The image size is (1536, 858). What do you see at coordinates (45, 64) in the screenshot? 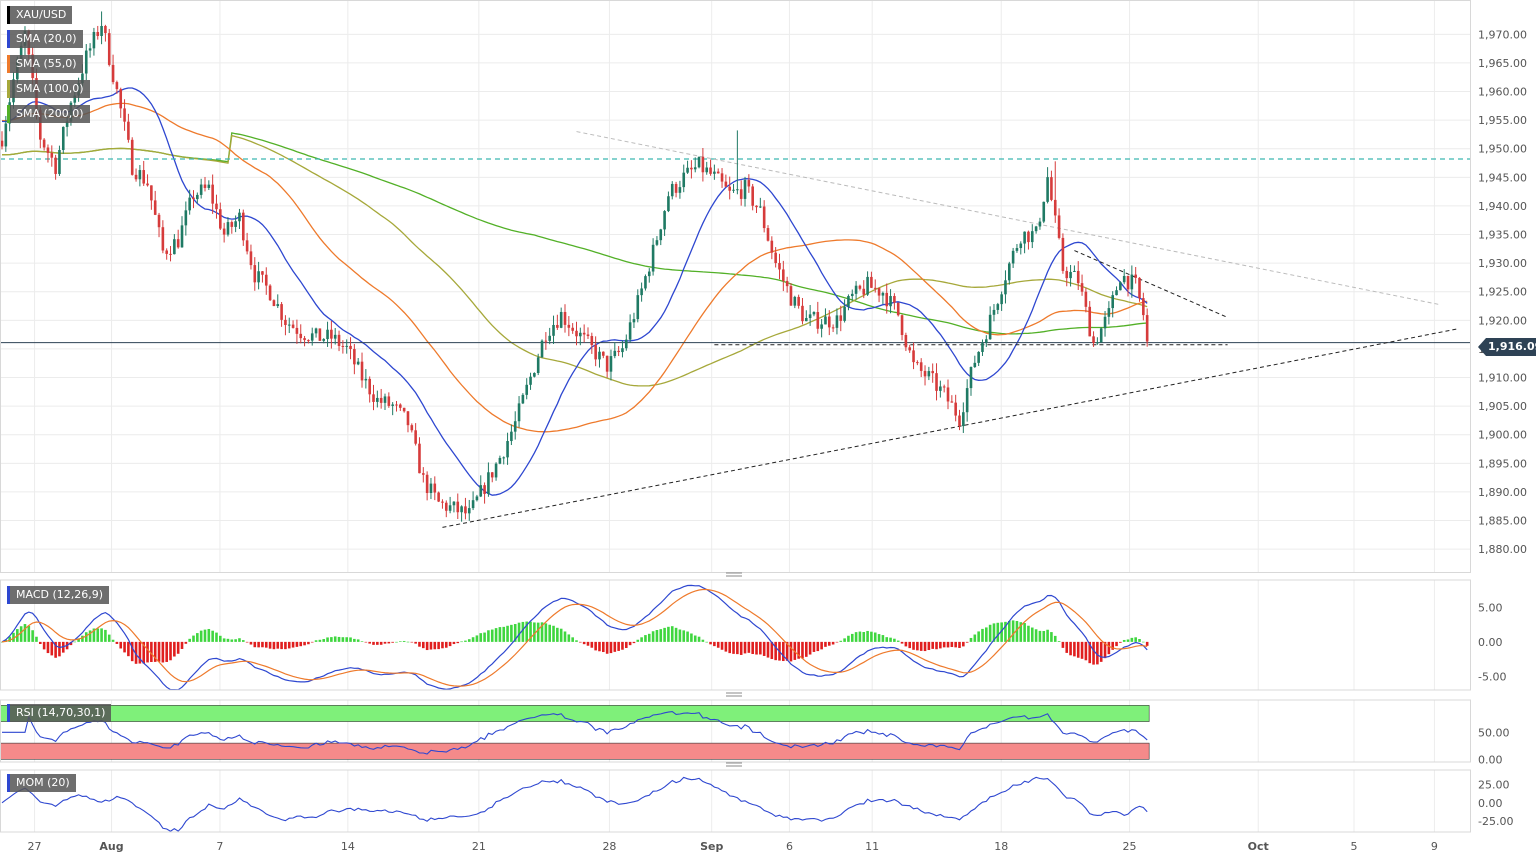
I see `sma55-legend: SMA (55,0)` at bounding box center [45, 64].